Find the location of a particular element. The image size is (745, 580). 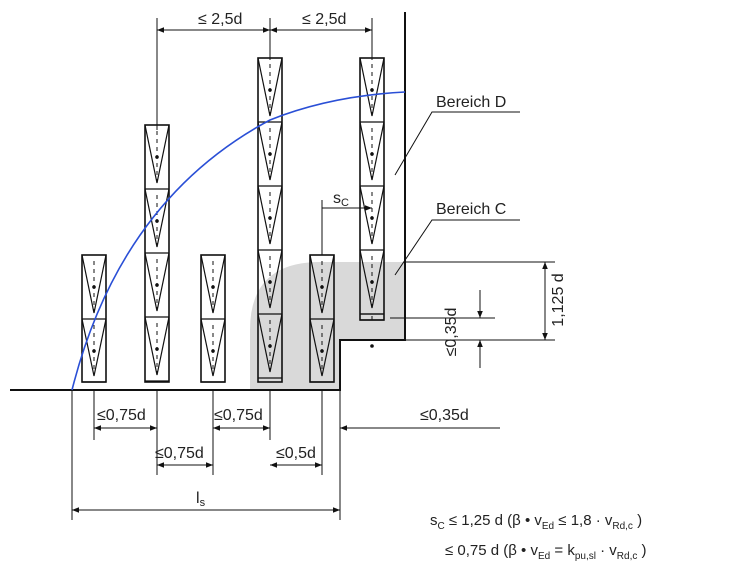

bottom-label-075-a: ≤0,75d is located at coordinates (121, 415).